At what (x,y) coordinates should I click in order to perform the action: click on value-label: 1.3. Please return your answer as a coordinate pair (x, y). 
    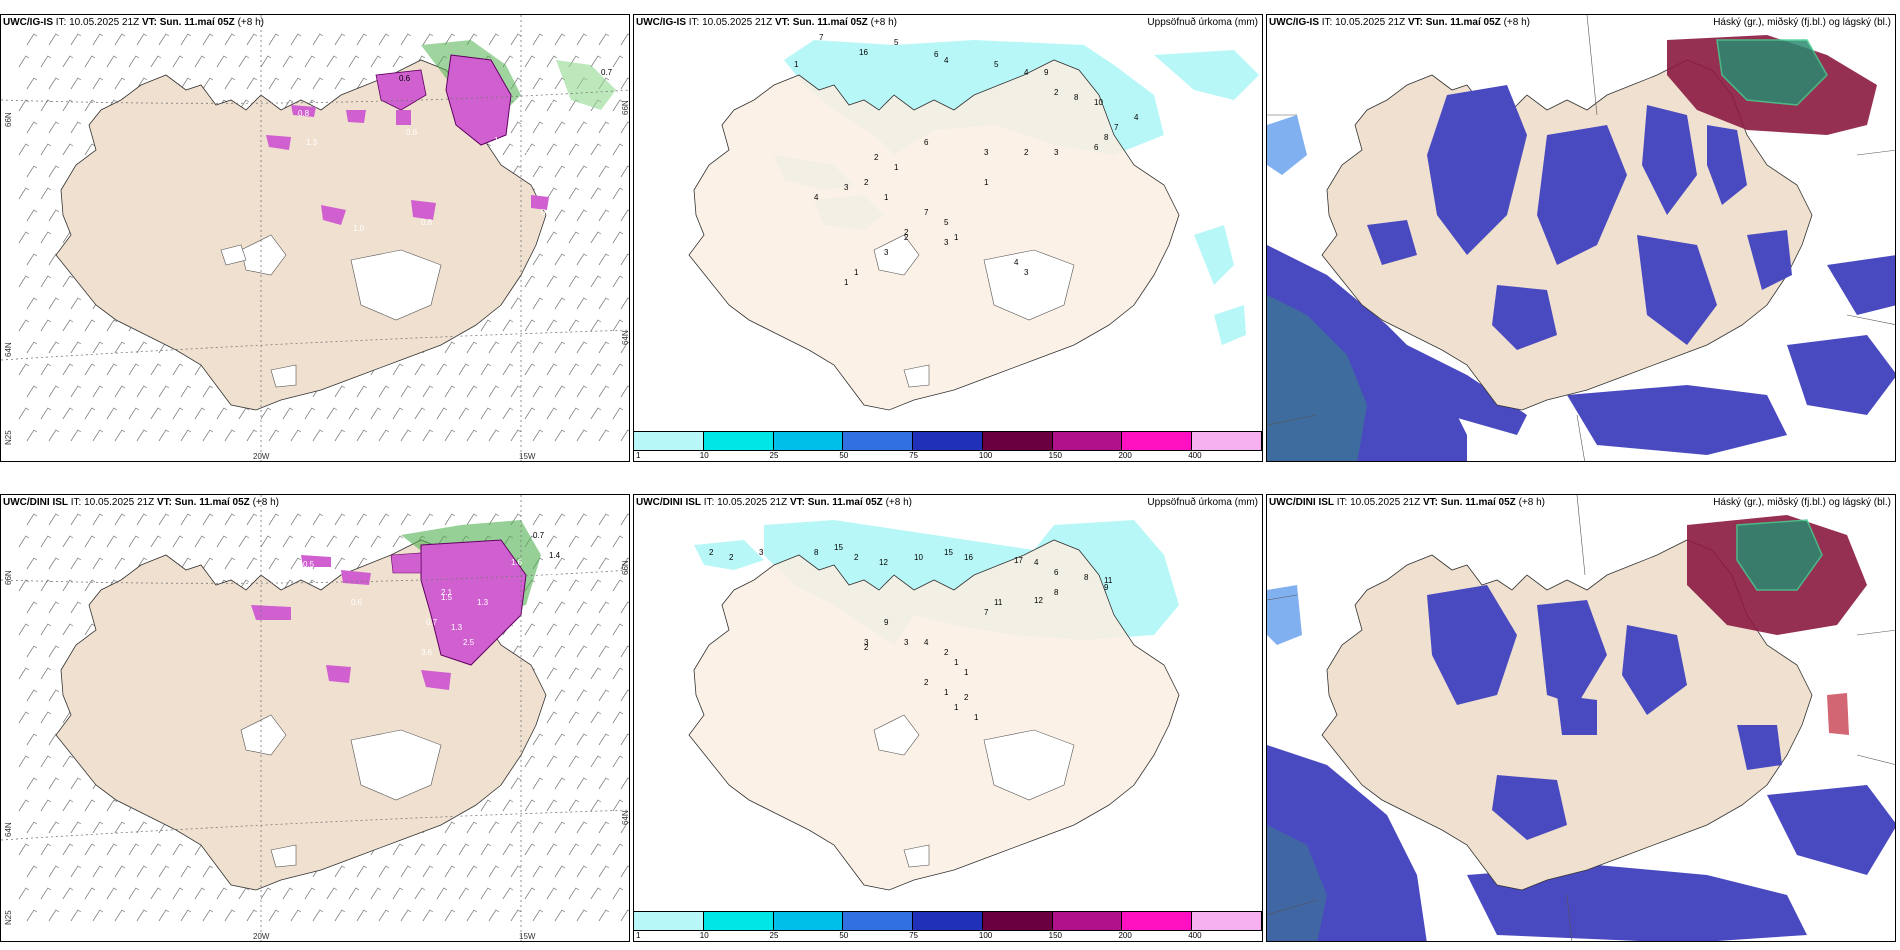
    Looking at the image, I should click on (500, 140).